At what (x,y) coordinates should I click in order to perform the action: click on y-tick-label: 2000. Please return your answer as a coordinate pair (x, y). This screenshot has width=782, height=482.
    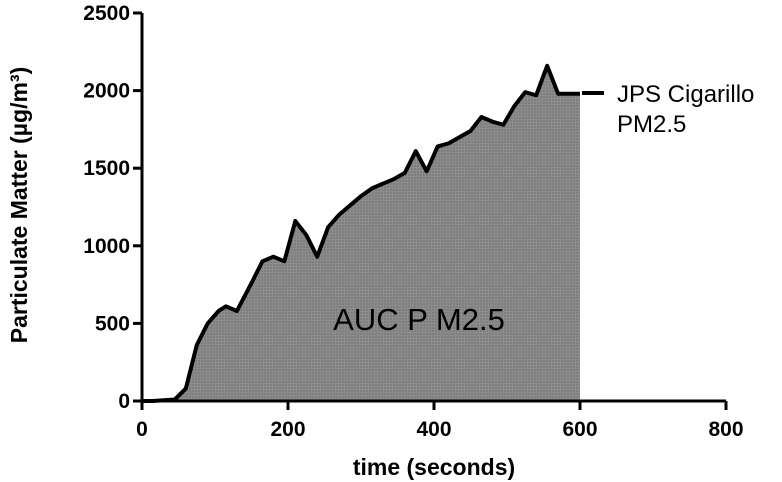
    Looking at the image, I should click on (106, 91).